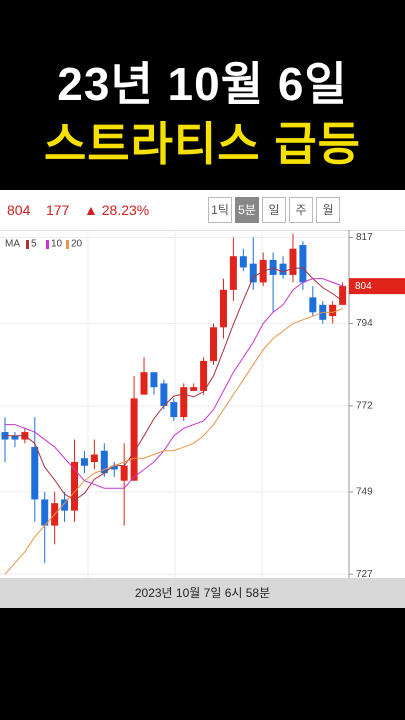  What do you see at coordinates (364, 492) in the screenshot?
I see `y-tick-label: 749` at bounding box center [364, 492].